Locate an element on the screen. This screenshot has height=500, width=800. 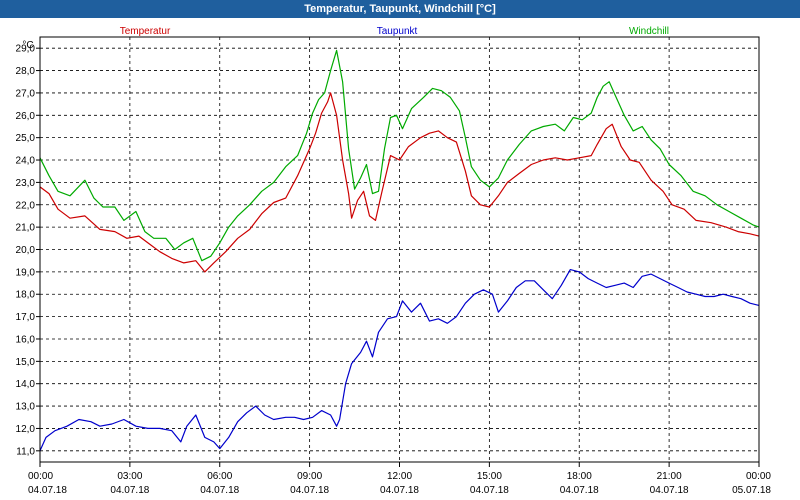
y-tick-label: 18,0 is located at coordinates (26, 295).